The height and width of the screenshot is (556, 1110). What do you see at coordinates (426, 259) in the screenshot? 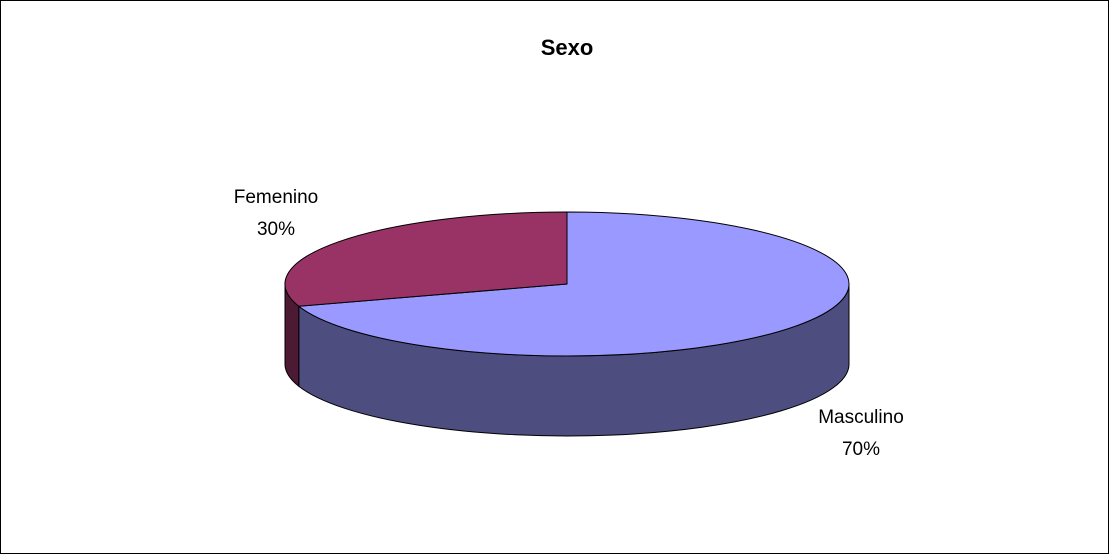
I see `slice-femenino` at bounding box center [426, 259].